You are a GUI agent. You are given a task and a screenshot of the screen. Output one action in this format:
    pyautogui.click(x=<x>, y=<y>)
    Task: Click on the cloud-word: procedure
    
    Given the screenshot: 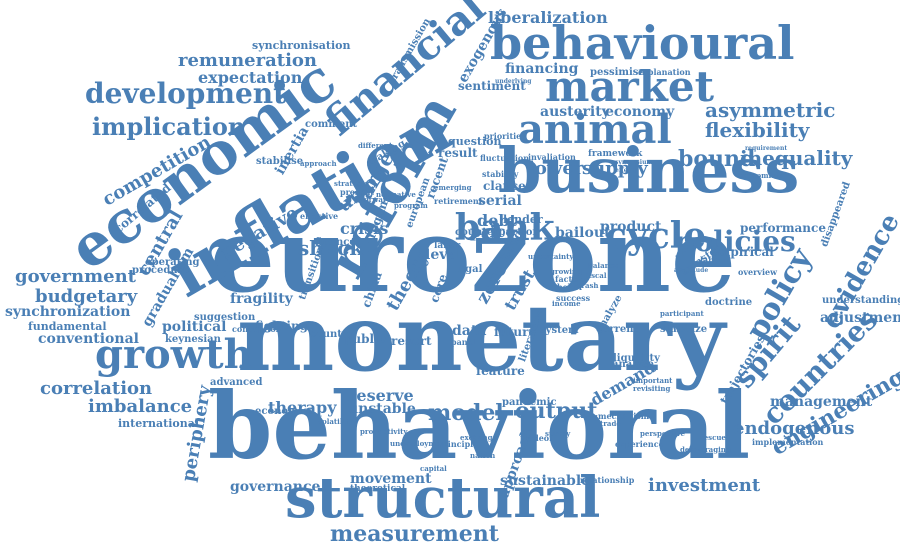 What is the action you would take?
    pyautogui.click(x=161, y=270)
    